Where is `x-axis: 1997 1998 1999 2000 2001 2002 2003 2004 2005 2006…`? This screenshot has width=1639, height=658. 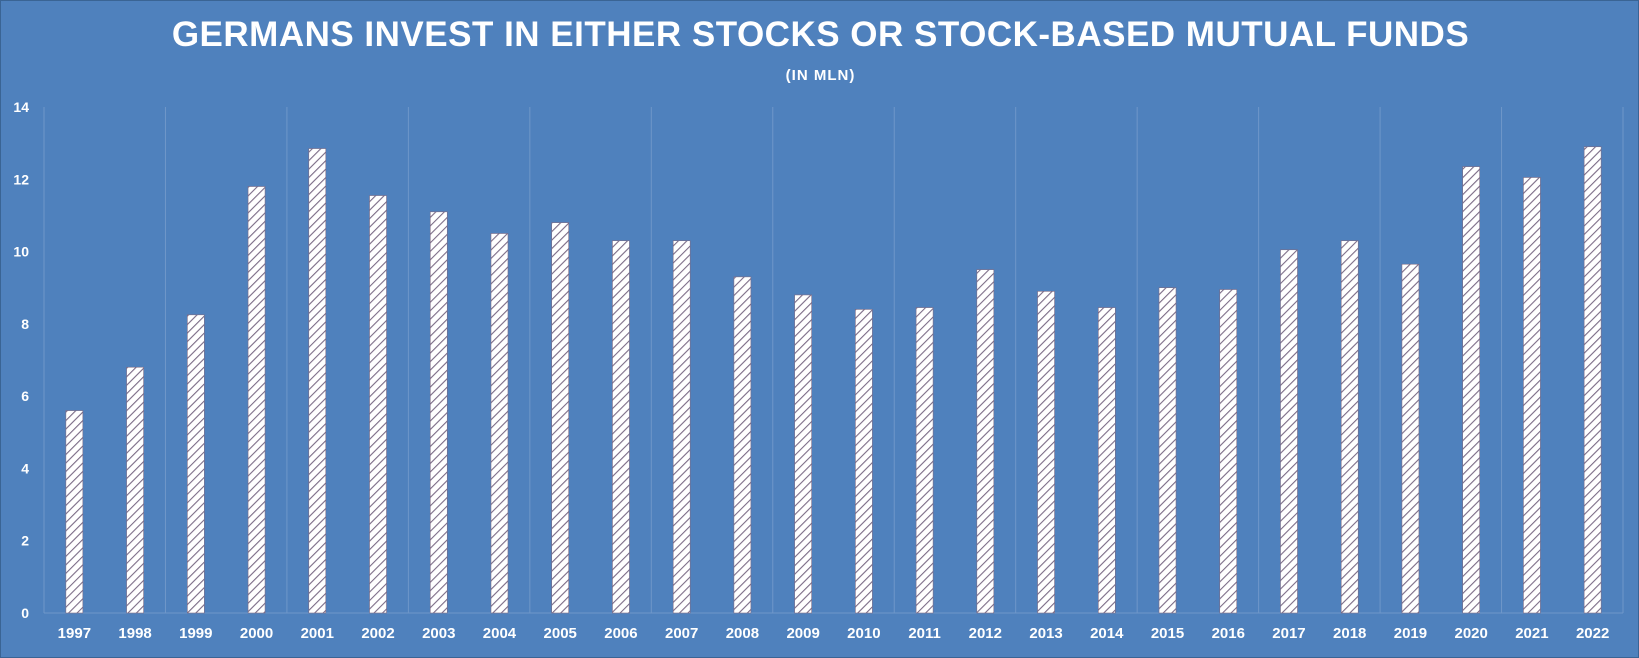
x-axis: 1997 1998 1999 2000 2001 2002 2003 2004 2005 2006… is located at coordinates (834, 633).